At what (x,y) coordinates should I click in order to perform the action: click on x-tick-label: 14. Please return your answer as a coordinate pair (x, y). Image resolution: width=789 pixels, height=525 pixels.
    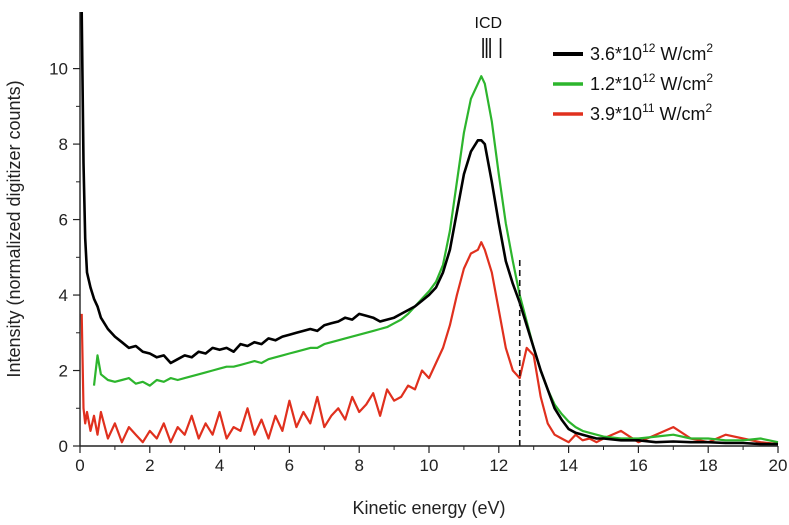
    Looking at the image, I should click on (568, 465).